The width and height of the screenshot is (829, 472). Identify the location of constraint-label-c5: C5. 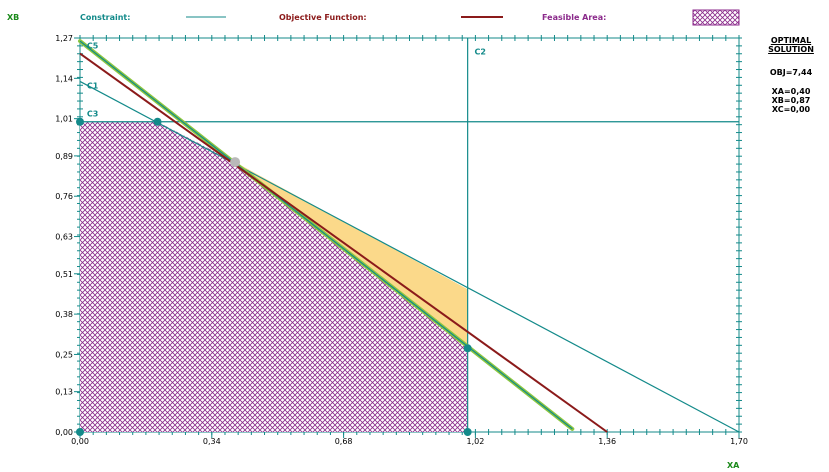
(93, 45).